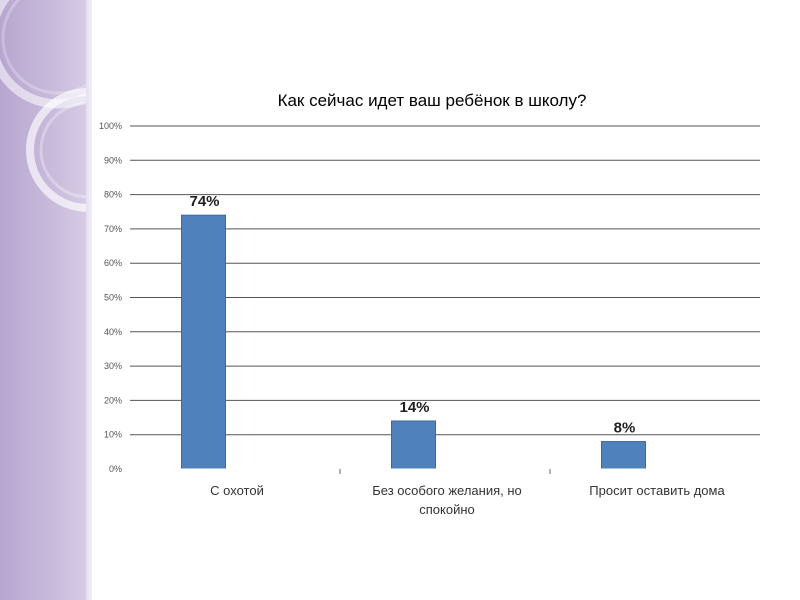 This screenshot has width=800, height=600. I want to click on data-label: 14%, so click(414, 407).